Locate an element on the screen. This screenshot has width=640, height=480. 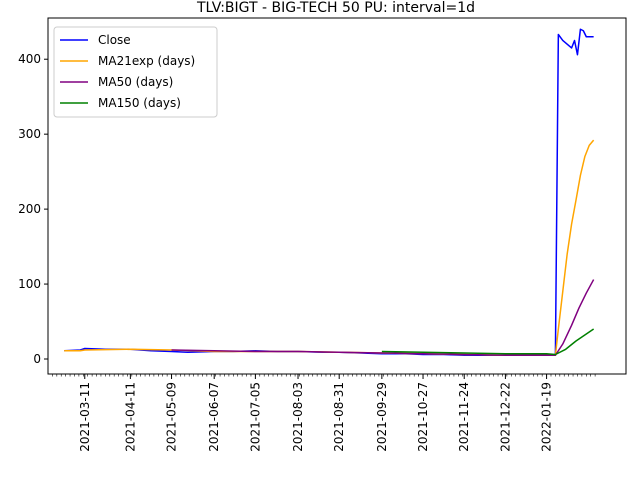
x-tick-label: 2021-07-05 is located at coordinates (255, 417).